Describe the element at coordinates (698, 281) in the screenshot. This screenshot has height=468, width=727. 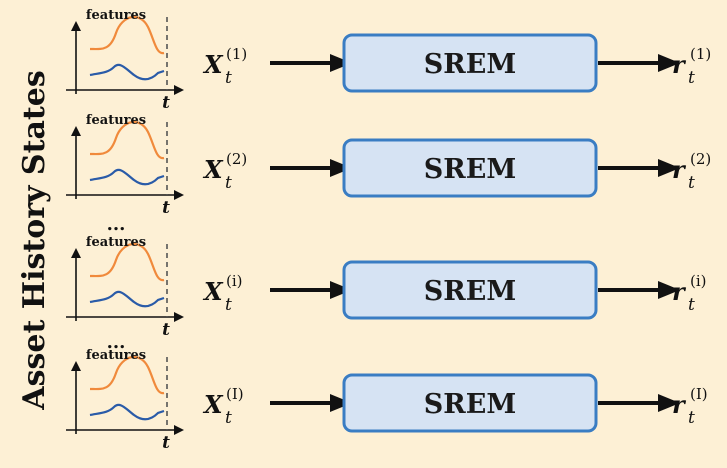
I see `output-symbol-sup: (i)` at that location.